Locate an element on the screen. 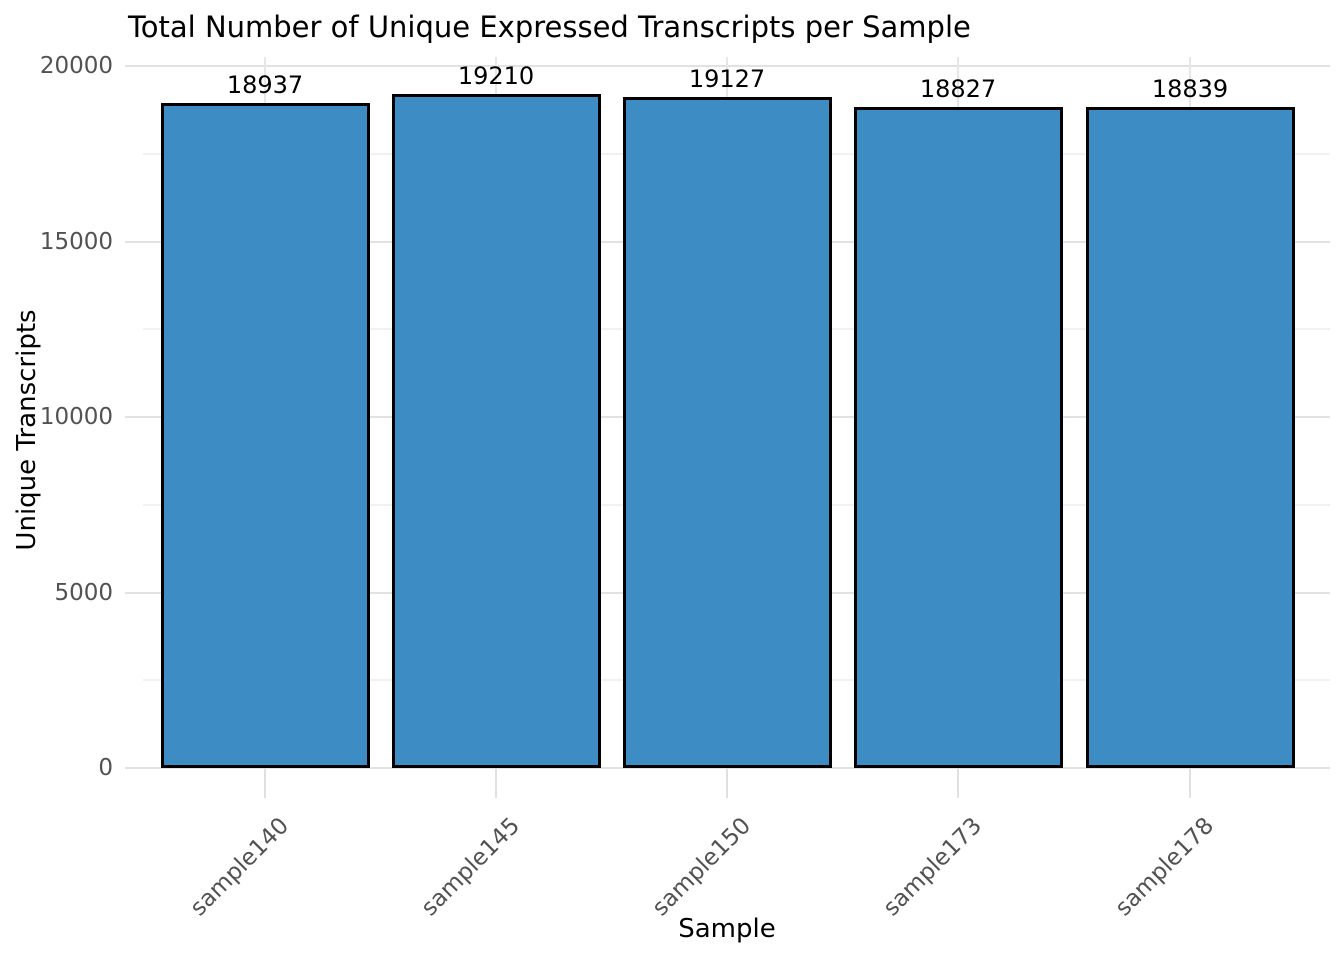  bar-value-label: 18839 is located at coordinates (1190, 88).